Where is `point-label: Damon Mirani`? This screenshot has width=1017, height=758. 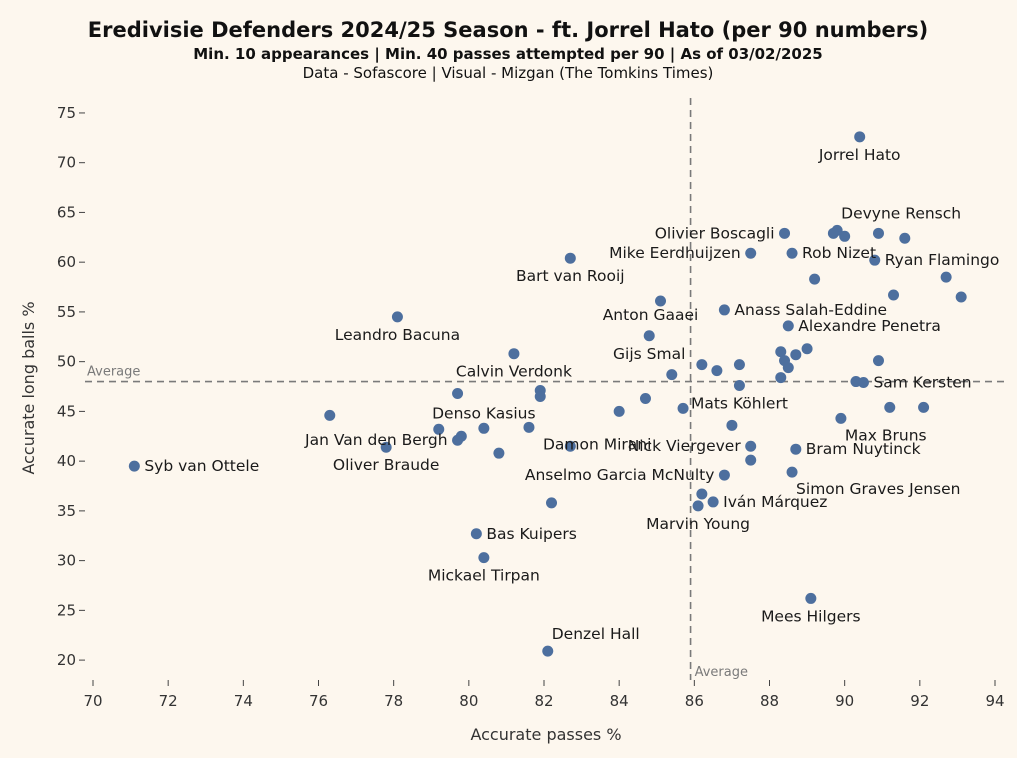 point-label: Damon Mirani is located at coordinates (597, 444).